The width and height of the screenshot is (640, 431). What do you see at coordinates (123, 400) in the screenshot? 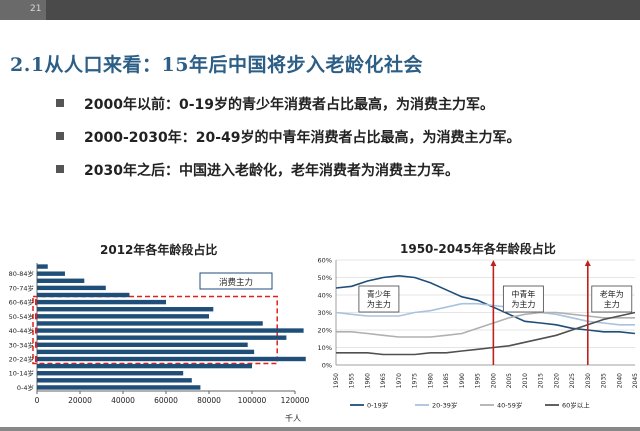
I see `x-tick-label: 40000` at bounding box center [123, 400].